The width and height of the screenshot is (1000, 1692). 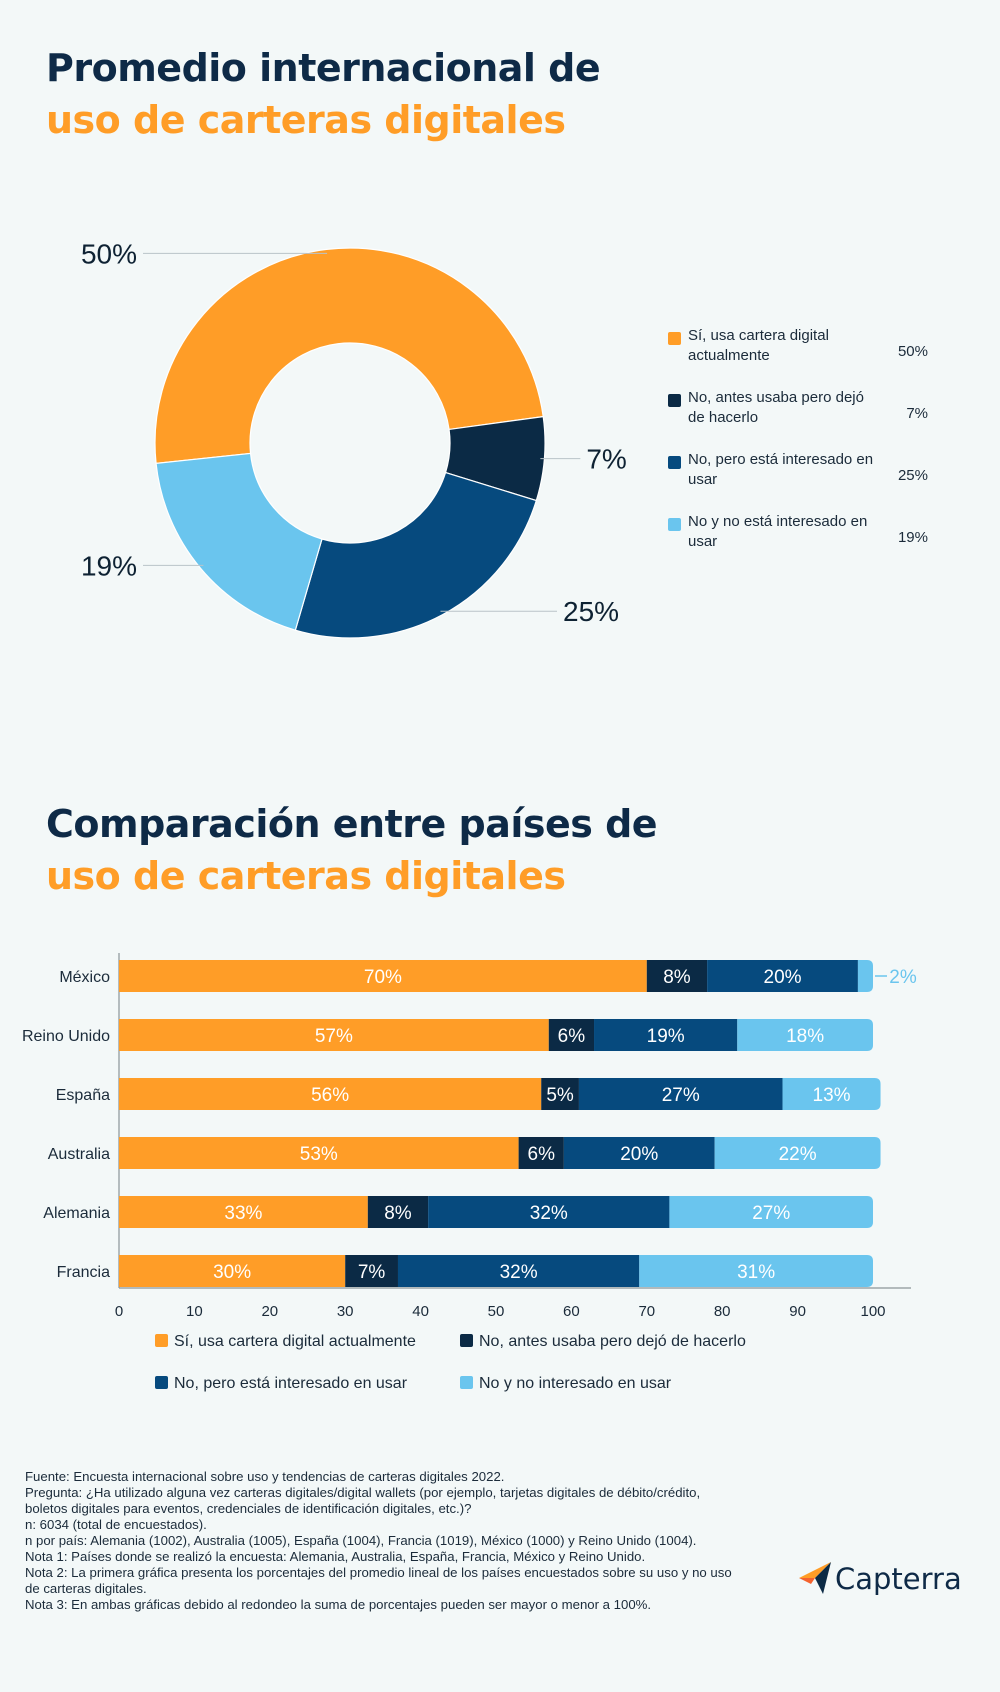 What do you see at coordinates (76, 1213) in the screenshot?
I see `category-label: Alemania` at bounding box center [76, 1213].